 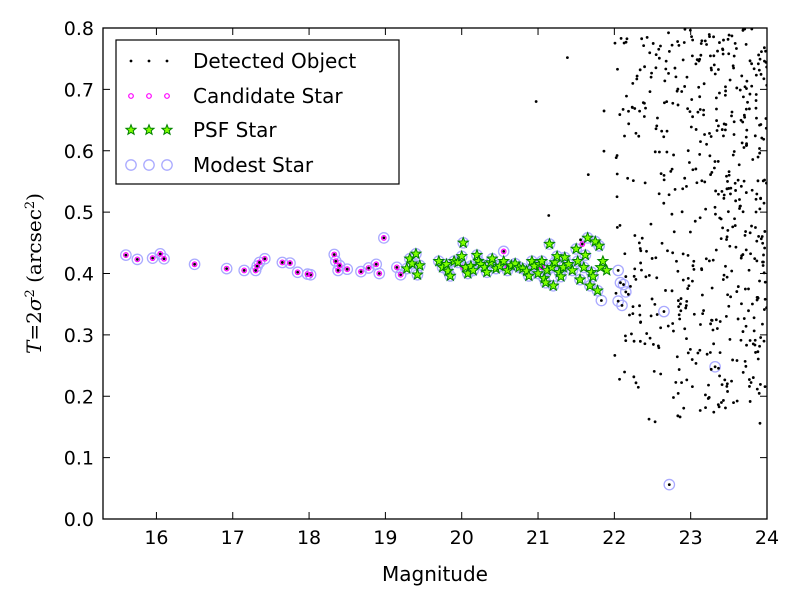 I want to click on y-axis-label-part: σ, so click(x=34, y=303).